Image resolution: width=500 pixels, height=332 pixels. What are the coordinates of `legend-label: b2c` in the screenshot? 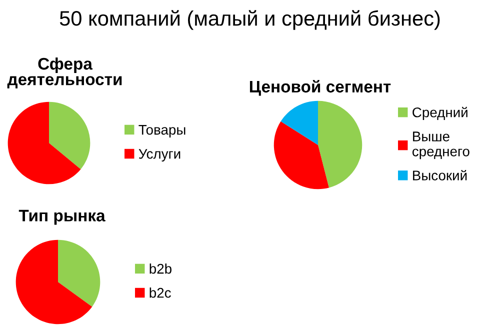 It's located at (160, 293).